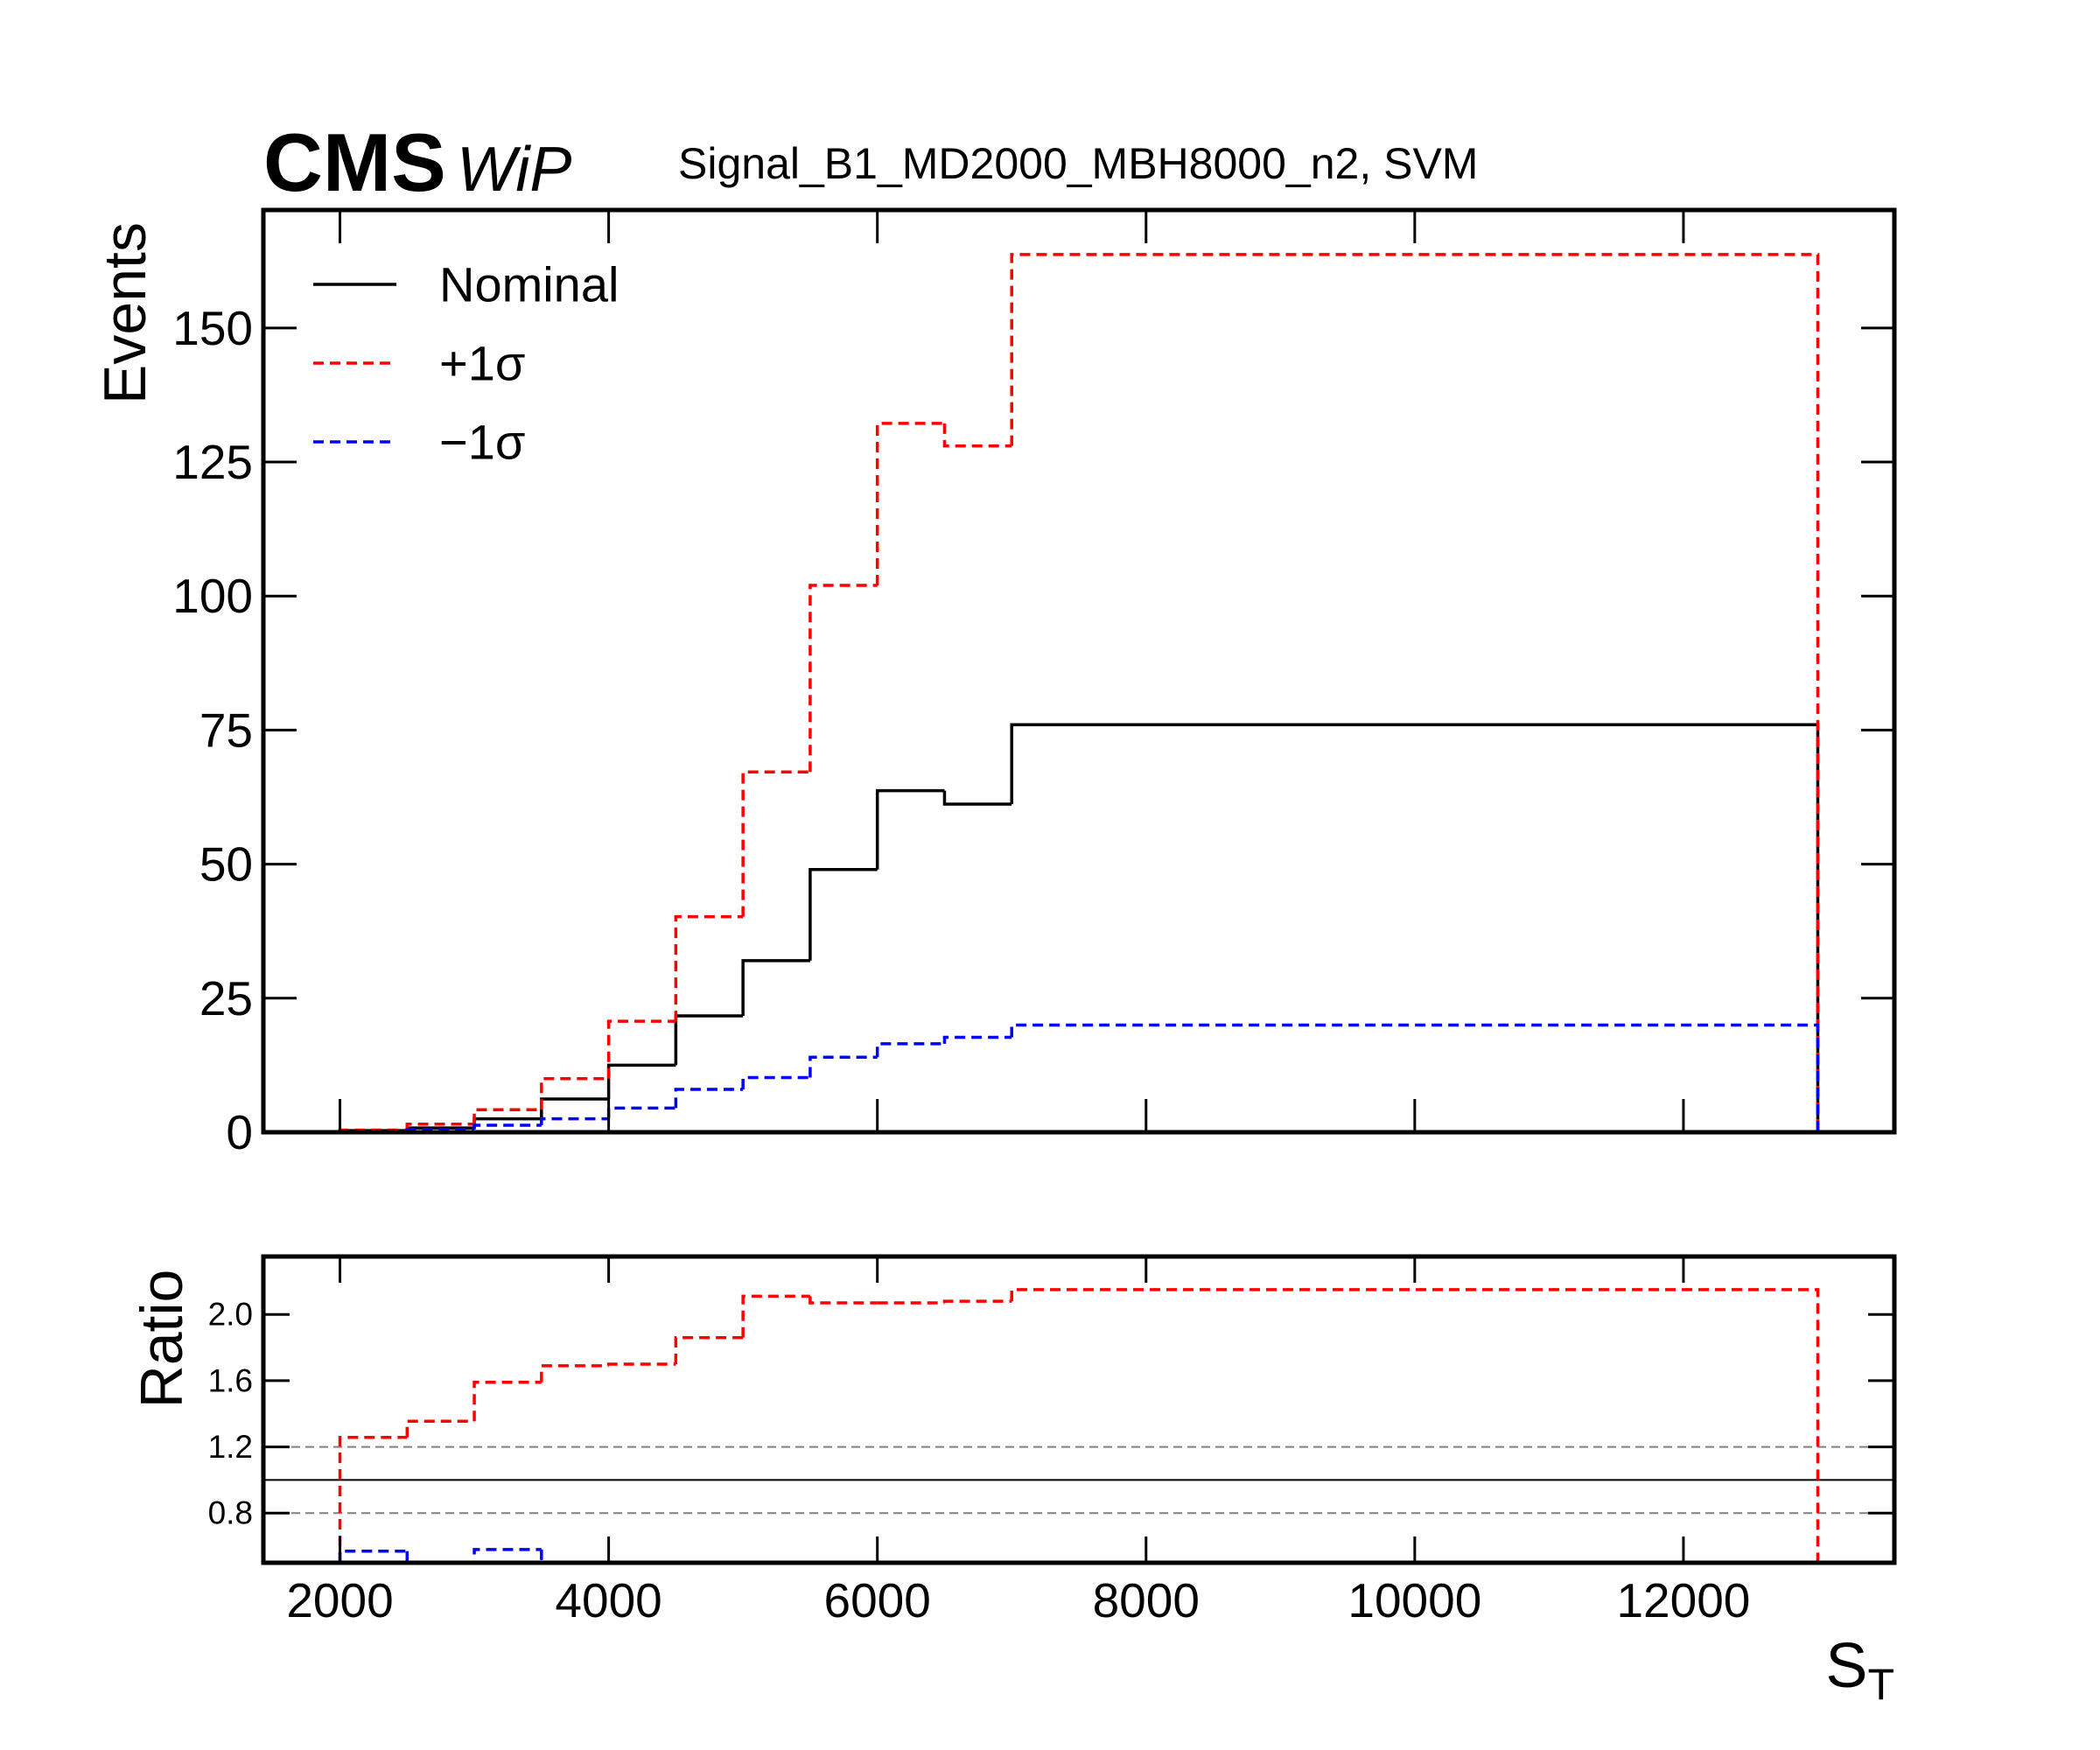 This screenshot has height=1750, width=2100. Describe the element at coordinates (354, 162) in the screenshot. I see `cms-label: CMS` at that location.